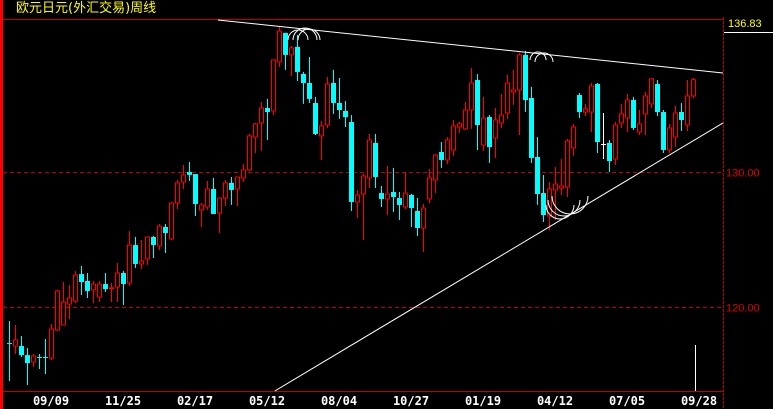 This screenshot has height=409, width=773. Describe the element at coordinates (195, 401) in the screenshot. I see `date-tick-label: 02/17` at that location.